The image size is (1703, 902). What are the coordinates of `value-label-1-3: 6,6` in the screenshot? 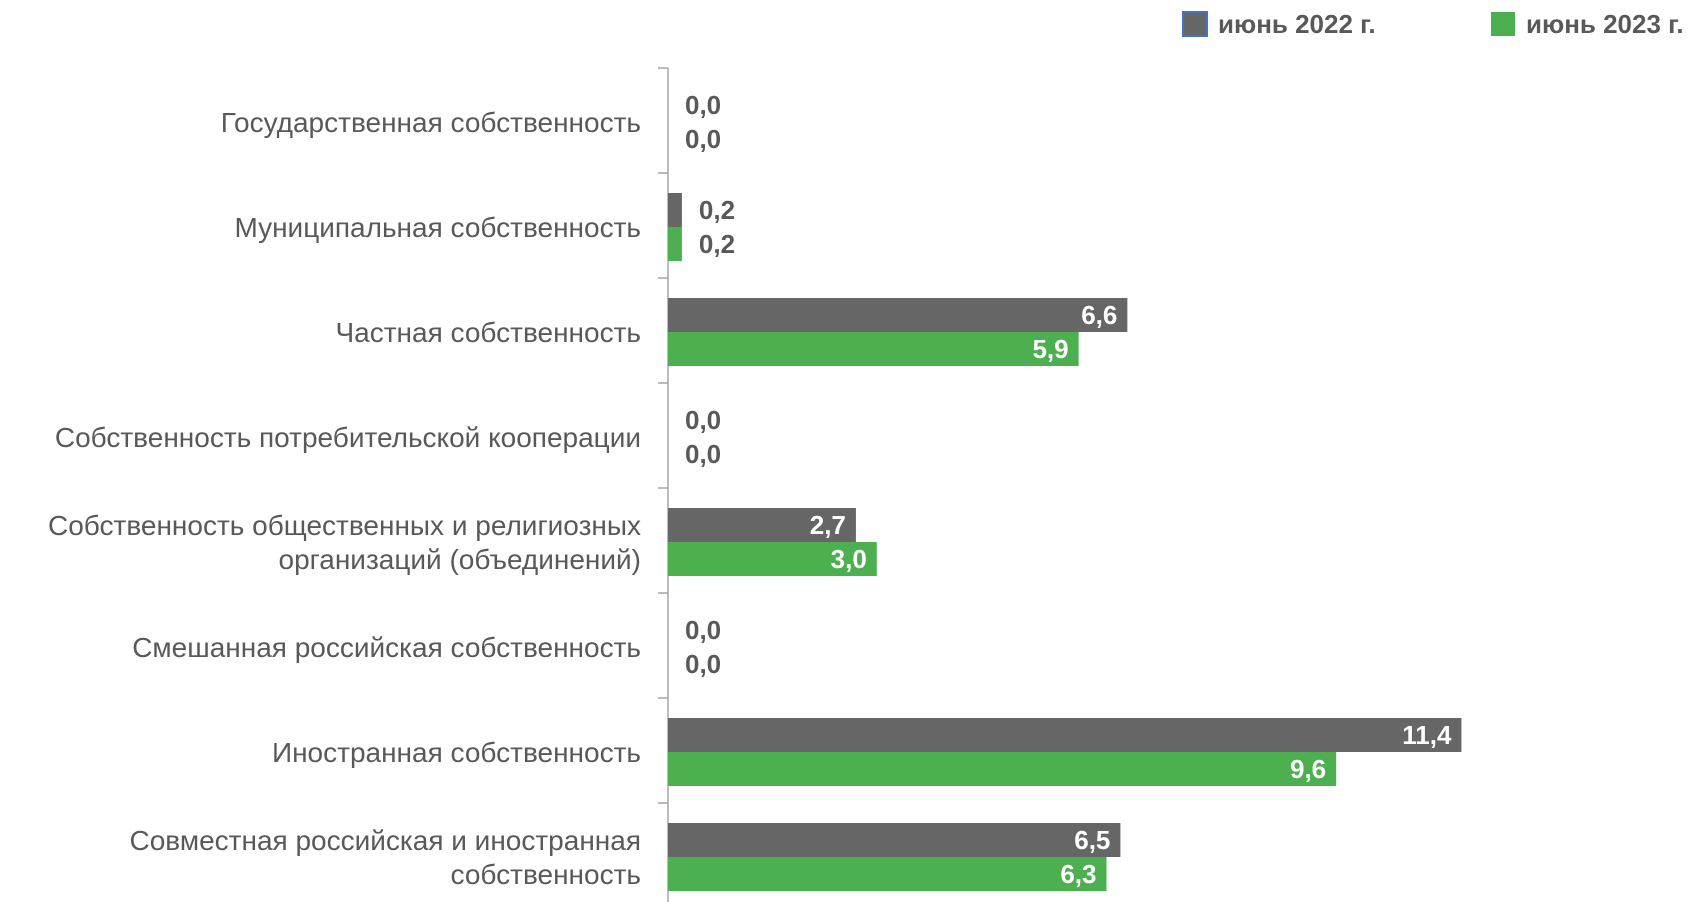 It's located at (1099, 315).